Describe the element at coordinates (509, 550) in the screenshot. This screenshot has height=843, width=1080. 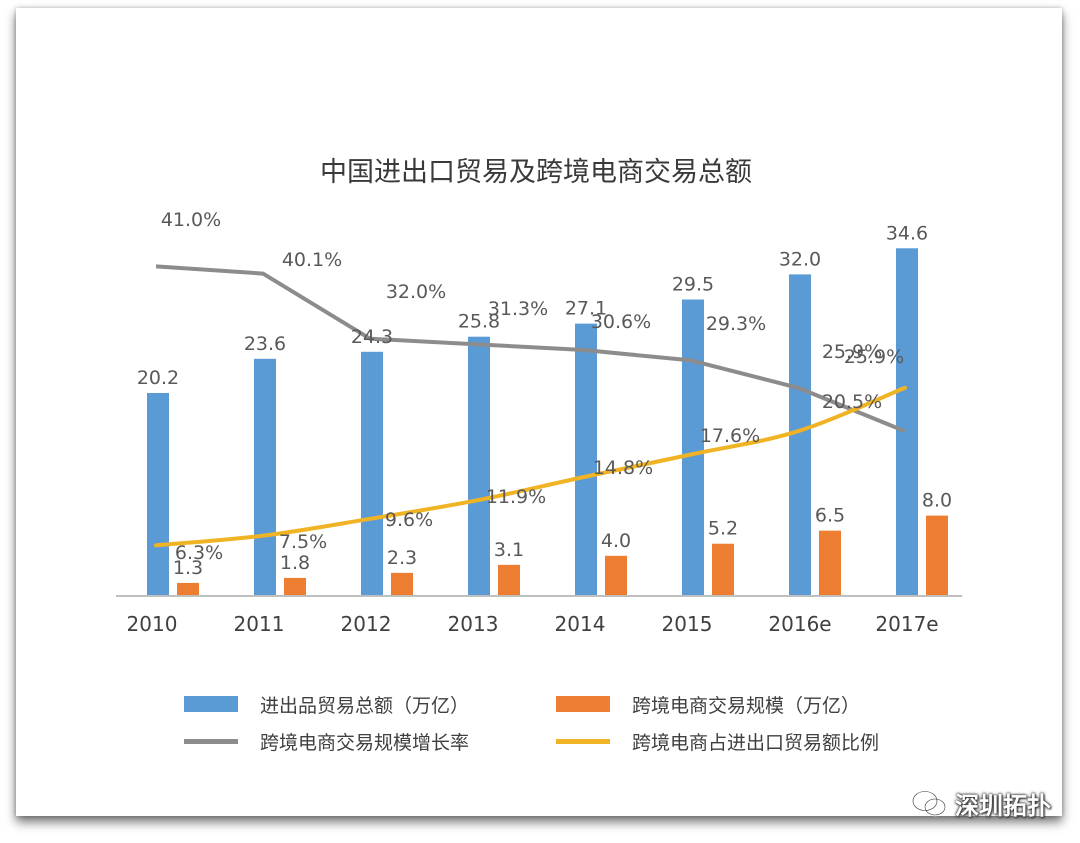
I see `data-label-ecommerce-scale: 3.1` at that location.